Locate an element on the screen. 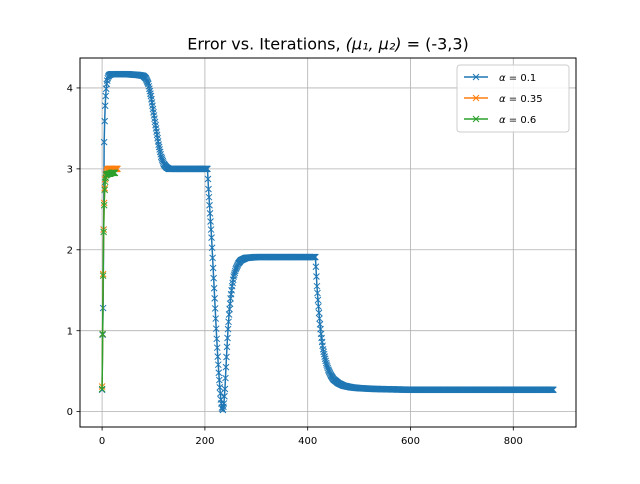  legend-label-value: = 0.6 is located at coordinates (521, 120).